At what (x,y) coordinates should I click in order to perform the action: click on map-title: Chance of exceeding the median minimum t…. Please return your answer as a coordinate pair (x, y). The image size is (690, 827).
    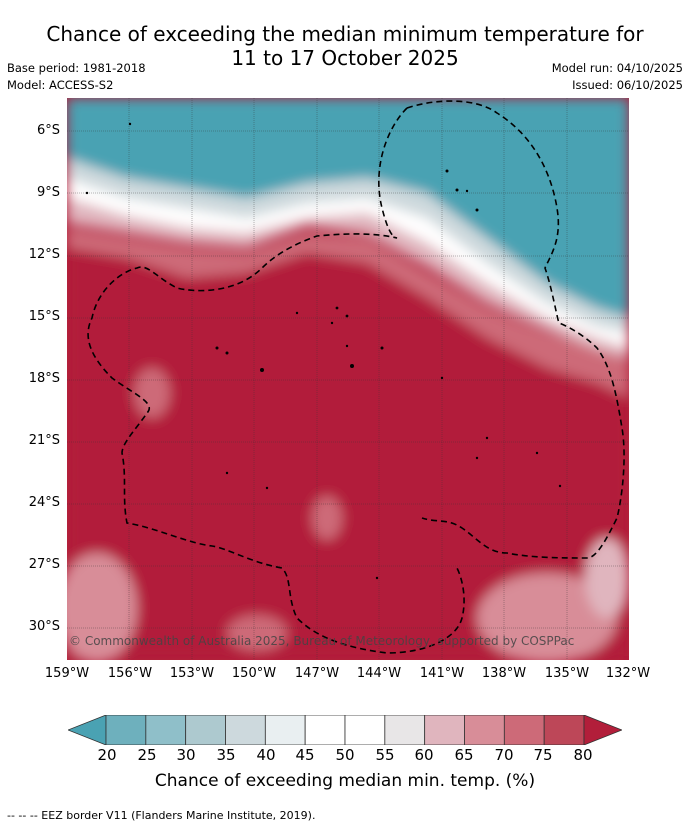
    Looking at the image, I should click on (345, 46).